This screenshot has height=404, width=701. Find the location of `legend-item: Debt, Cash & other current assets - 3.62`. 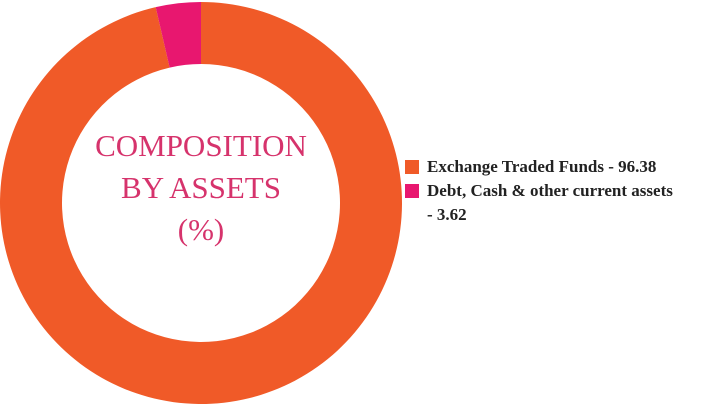

legend-item: Debt, Cash & other current assets - 3.62 is located at coordinates (540, 203).